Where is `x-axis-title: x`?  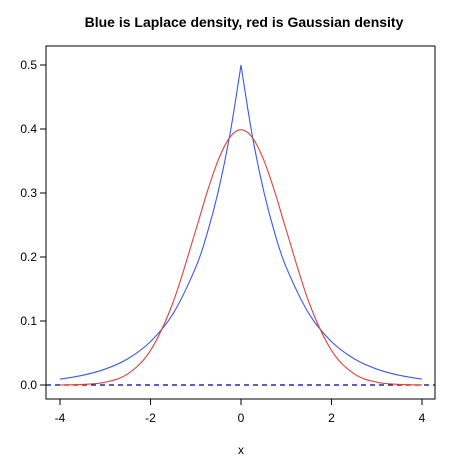 x-axis-title: x is located at coordinates (241, 450).